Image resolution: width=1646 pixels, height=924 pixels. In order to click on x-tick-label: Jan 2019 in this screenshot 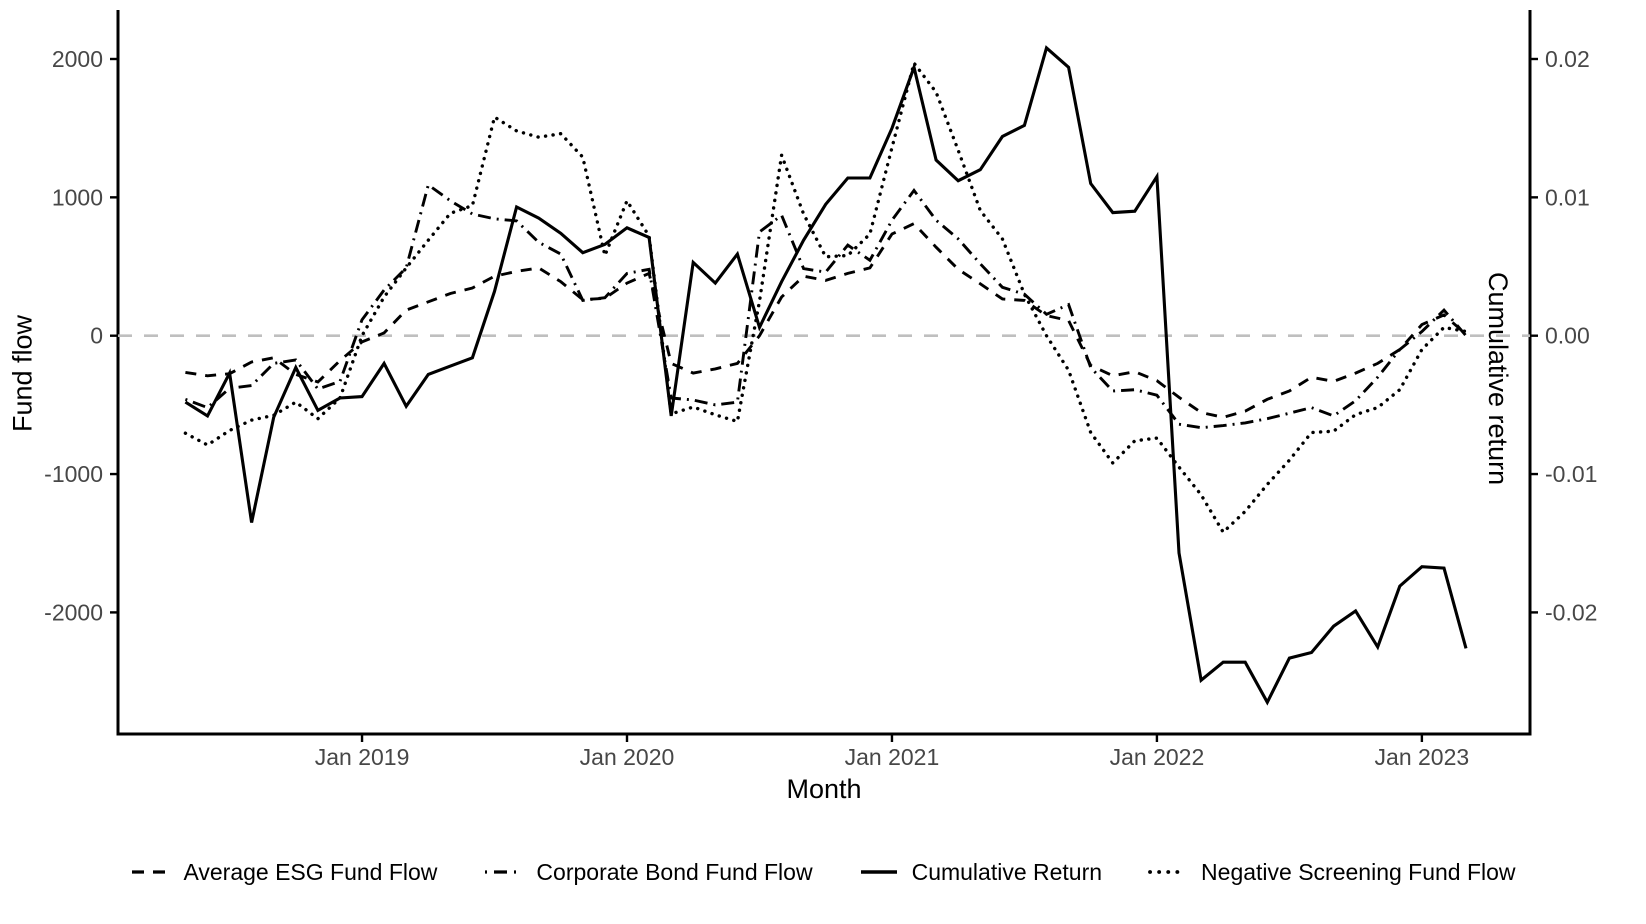, I will do `click(362, 757)`.